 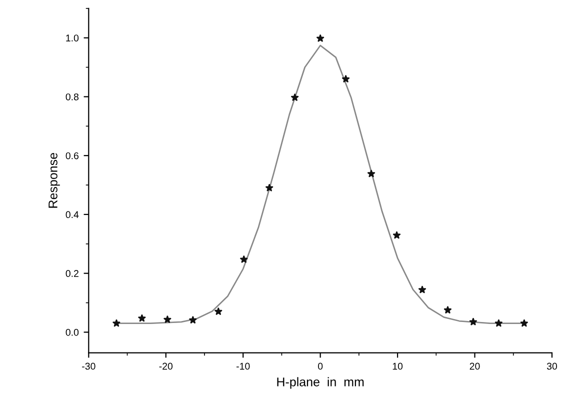 What do you see at coordinates (72, 96) in the screenshot?
I see `y-tick-label: 0.8` at bounding box center [72, 96].